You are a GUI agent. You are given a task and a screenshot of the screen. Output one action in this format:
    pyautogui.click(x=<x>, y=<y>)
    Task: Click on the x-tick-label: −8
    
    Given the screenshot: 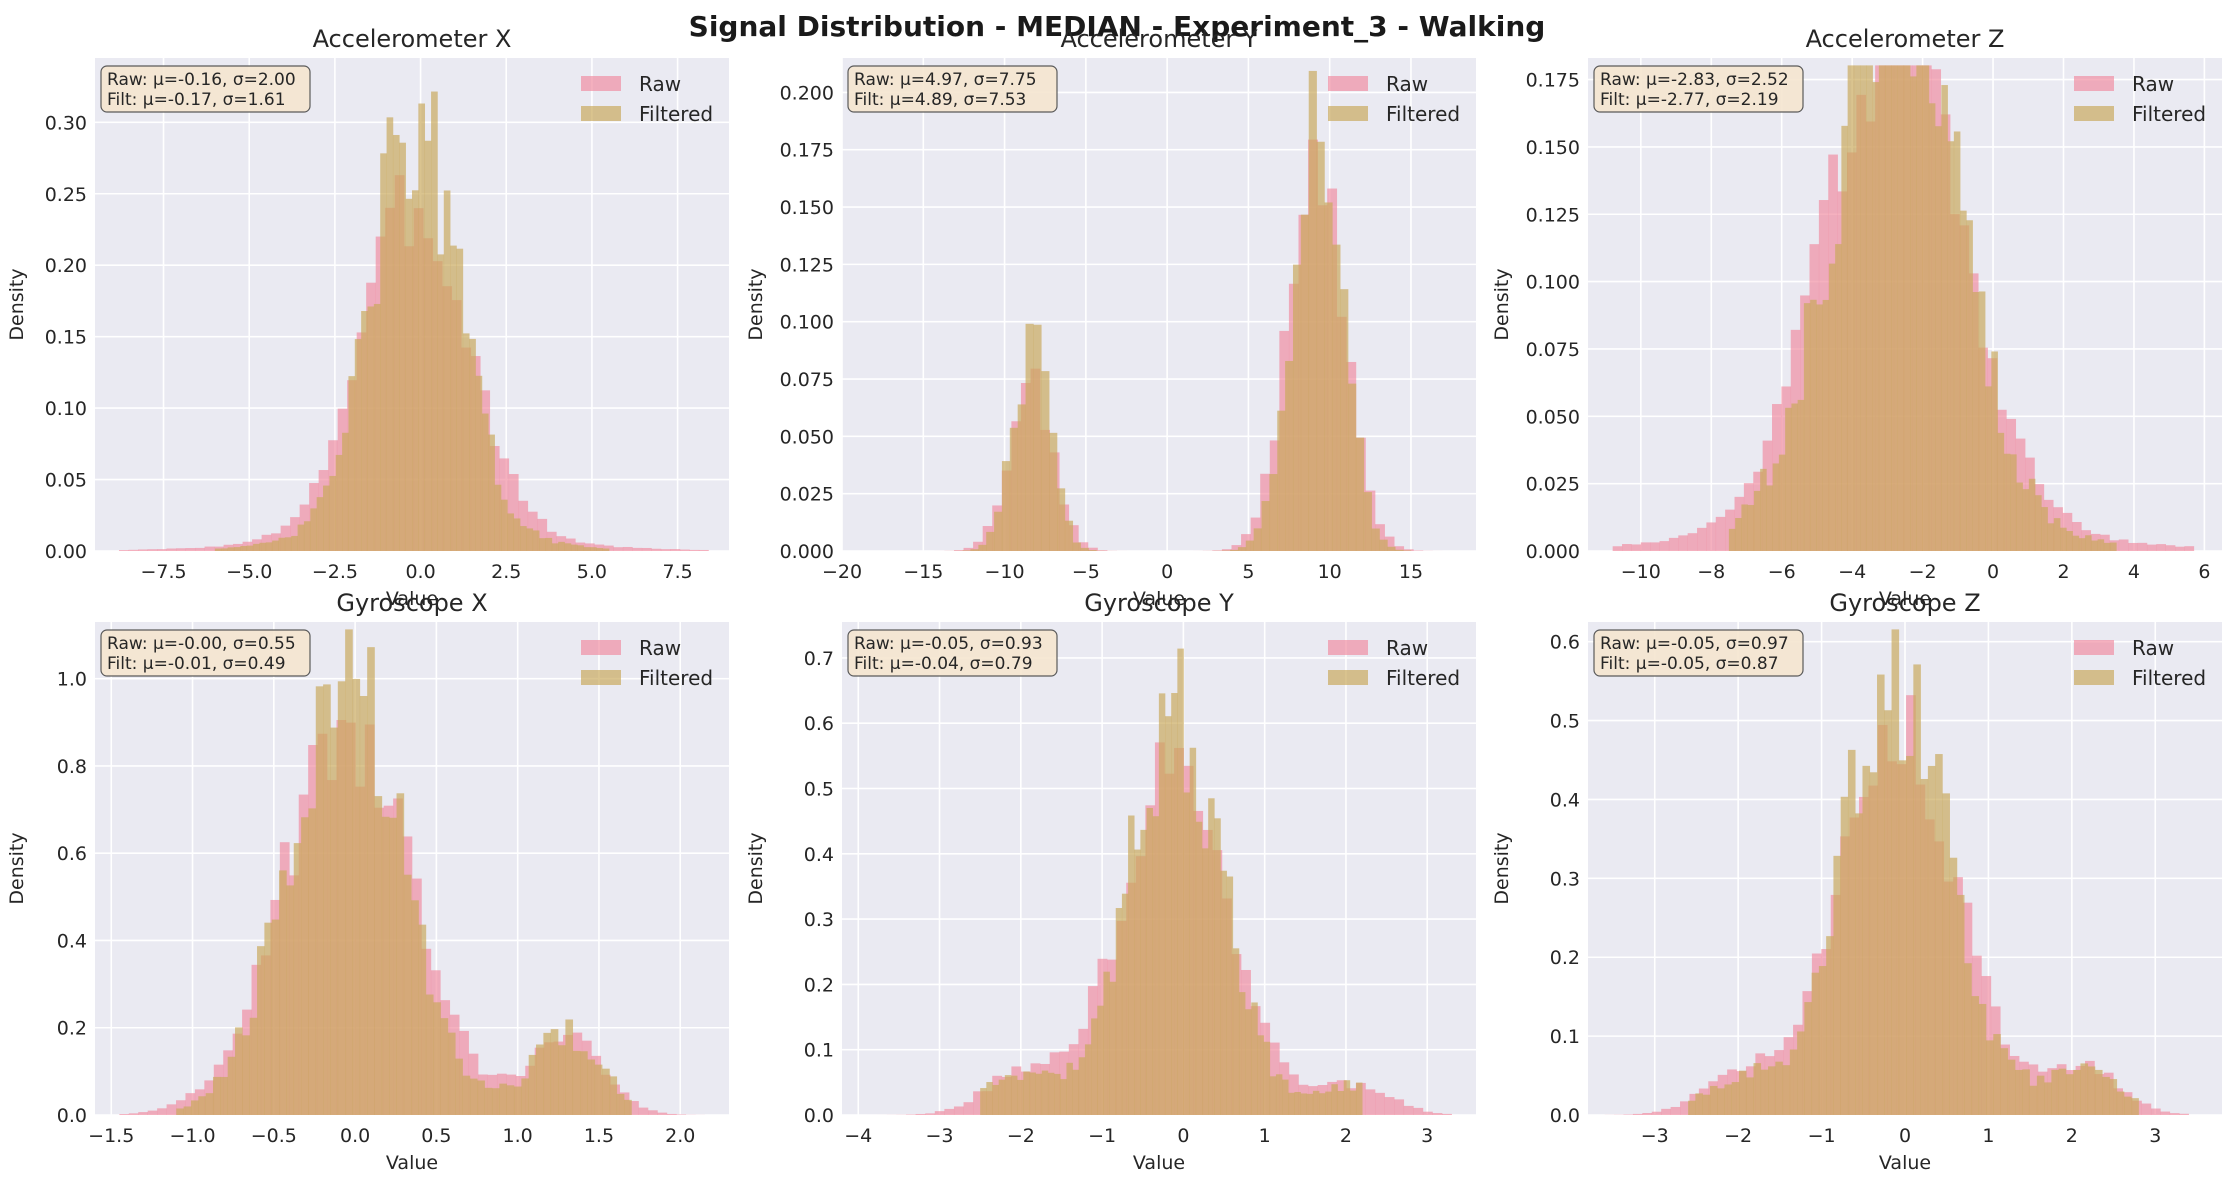 What is the action you would take?
    pyautogui.click(x=1711, y=572)
    